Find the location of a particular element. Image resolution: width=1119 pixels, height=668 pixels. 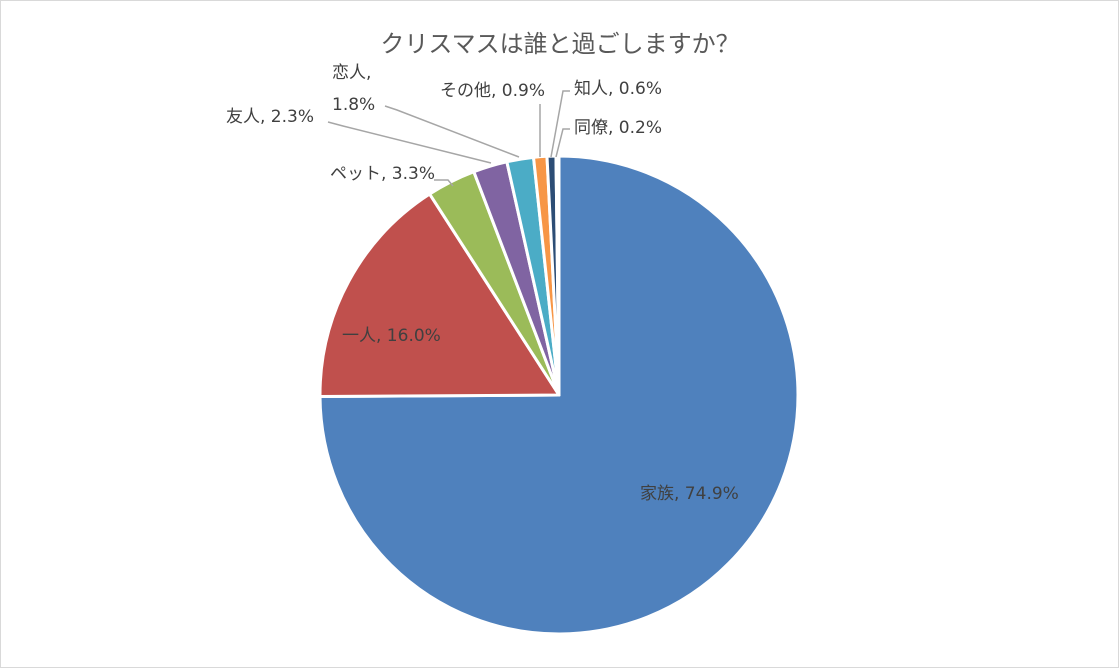

data-label-4: 友人, 2.3% is located at coordinates (270, 117).